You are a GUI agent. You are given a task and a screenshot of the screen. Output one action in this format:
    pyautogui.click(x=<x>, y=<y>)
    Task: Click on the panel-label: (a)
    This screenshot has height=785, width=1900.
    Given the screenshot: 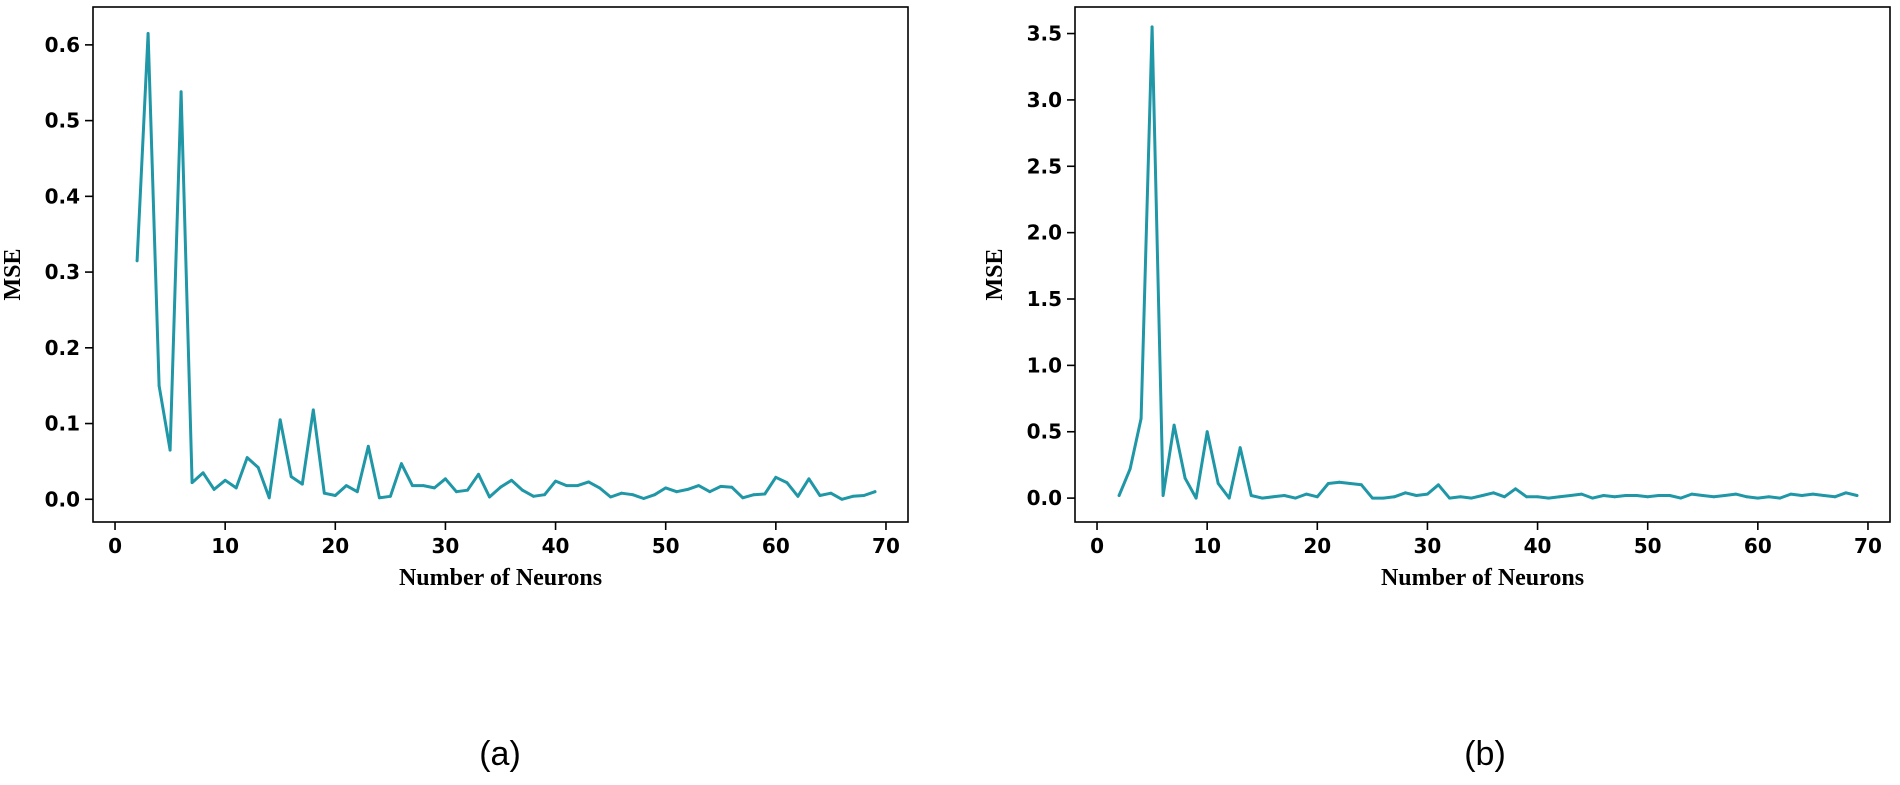 What is the action you would take?
    pyautogui.click(x=500, y=754)
    